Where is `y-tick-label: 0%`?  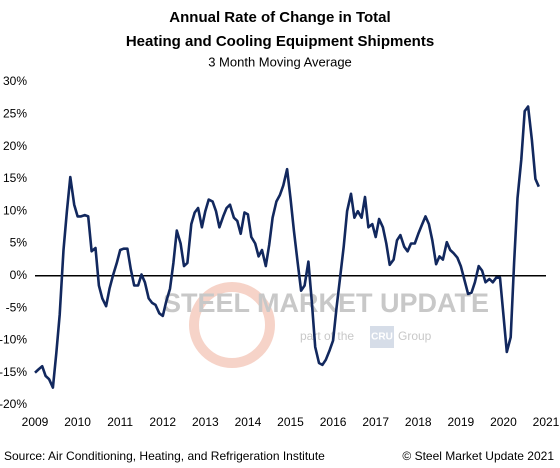 y-tick-label: 0% is located at coordinates (19, 275).